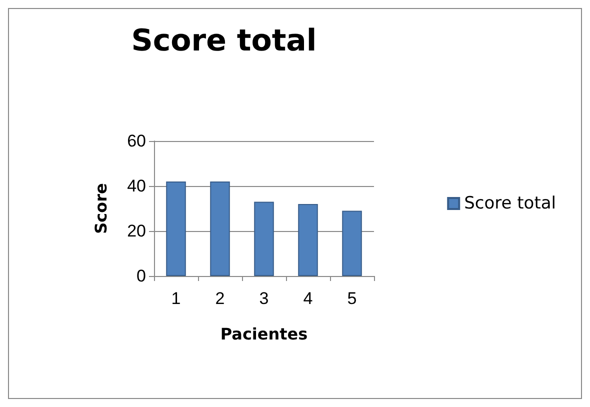  I want to click on x-axis-title: Pacientes, so click(264, 334).